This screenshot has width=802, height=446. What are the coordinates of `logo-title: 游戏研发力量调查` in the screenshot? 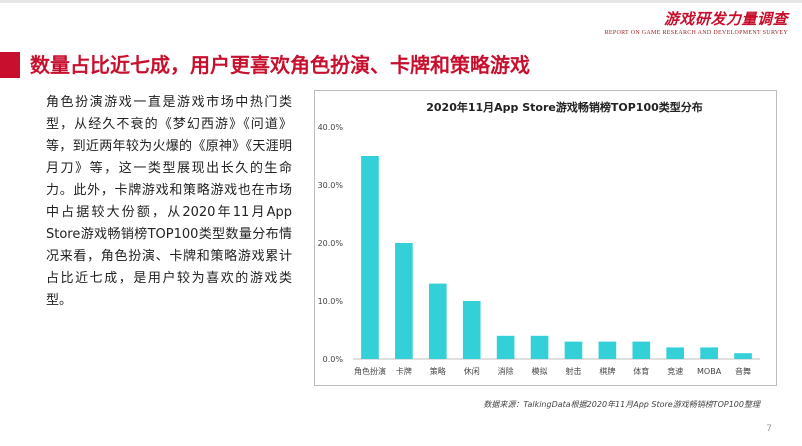 It's located at (725, 19).